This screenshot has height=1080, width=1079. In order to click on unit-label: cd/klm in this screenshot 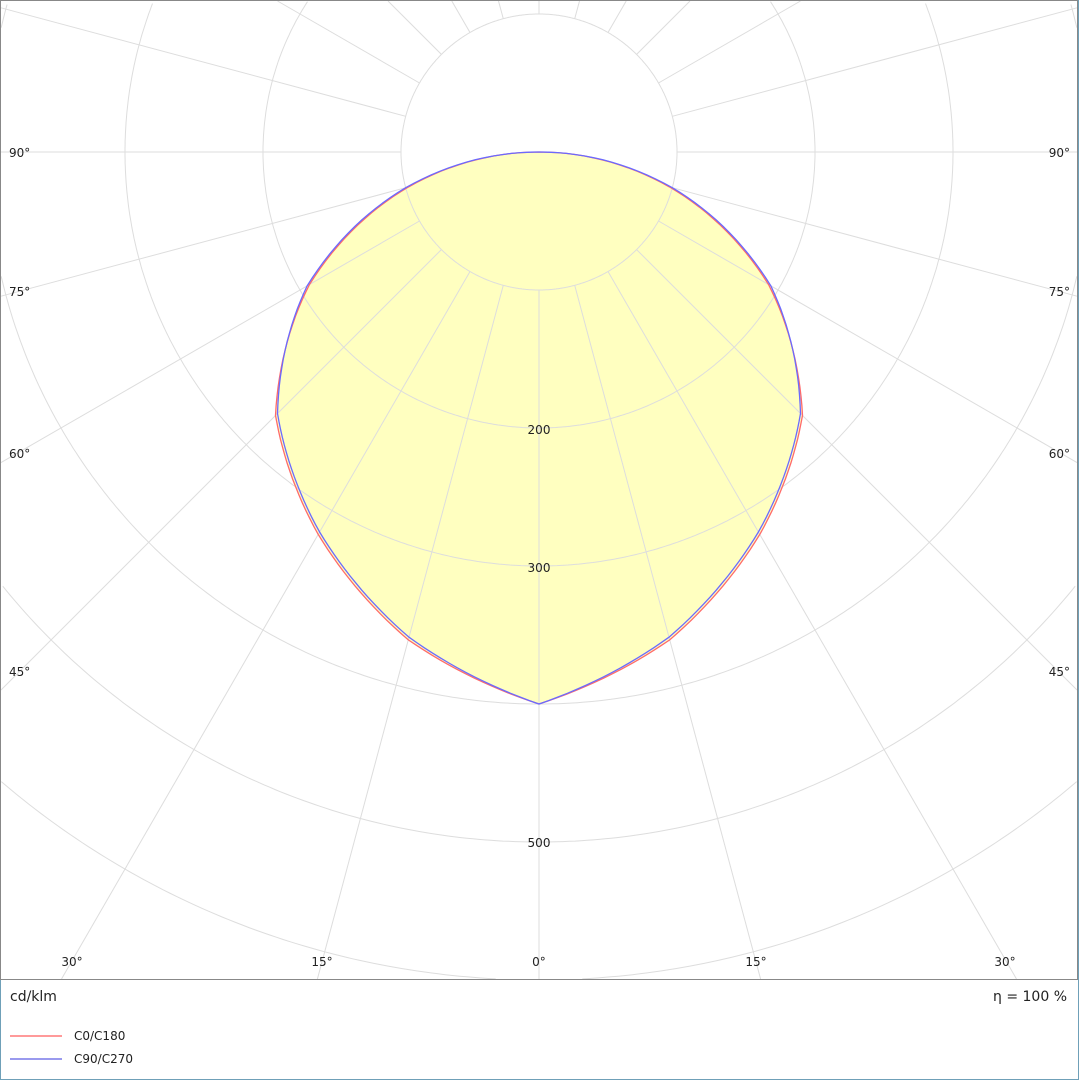, I will do `click(33, 997)`.